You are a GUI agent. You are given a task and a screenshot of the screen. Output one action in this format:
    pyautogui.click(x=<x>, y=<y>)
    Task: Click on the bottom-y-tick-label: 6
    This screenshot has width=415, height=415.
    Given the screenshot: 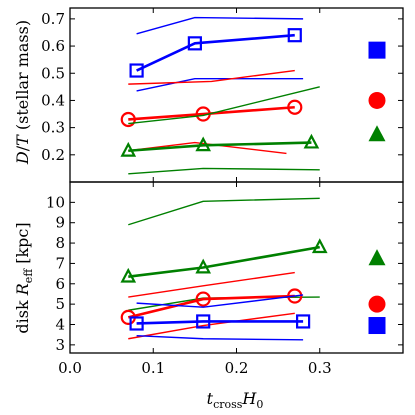 What is the action you would take?
    pyautogui.click(x=60, y=284)
    